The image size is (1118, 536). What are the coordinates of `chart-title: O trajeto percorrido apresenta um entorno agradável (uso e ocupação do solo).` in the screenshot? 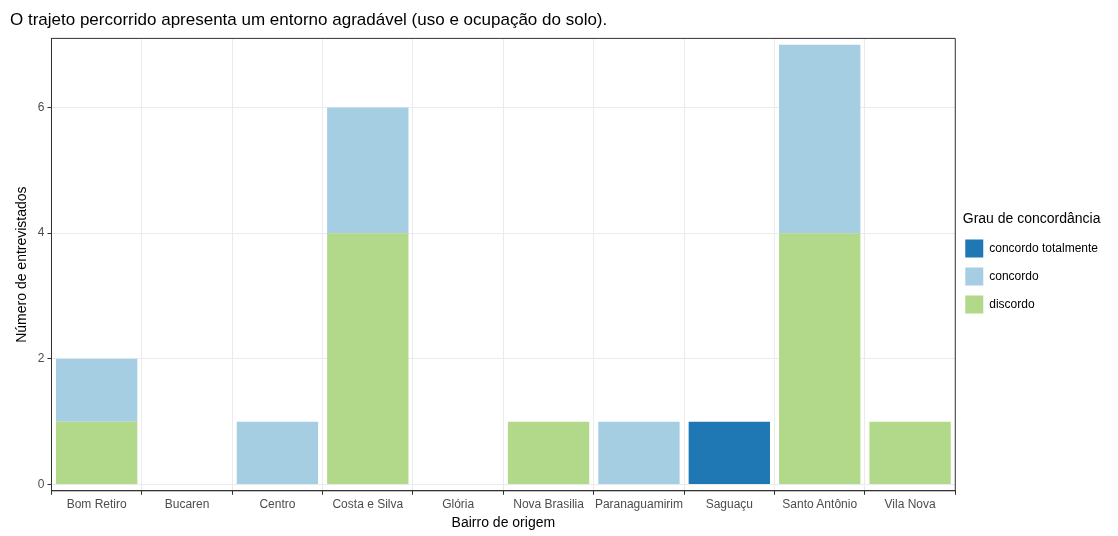 It's located at (309, 19).